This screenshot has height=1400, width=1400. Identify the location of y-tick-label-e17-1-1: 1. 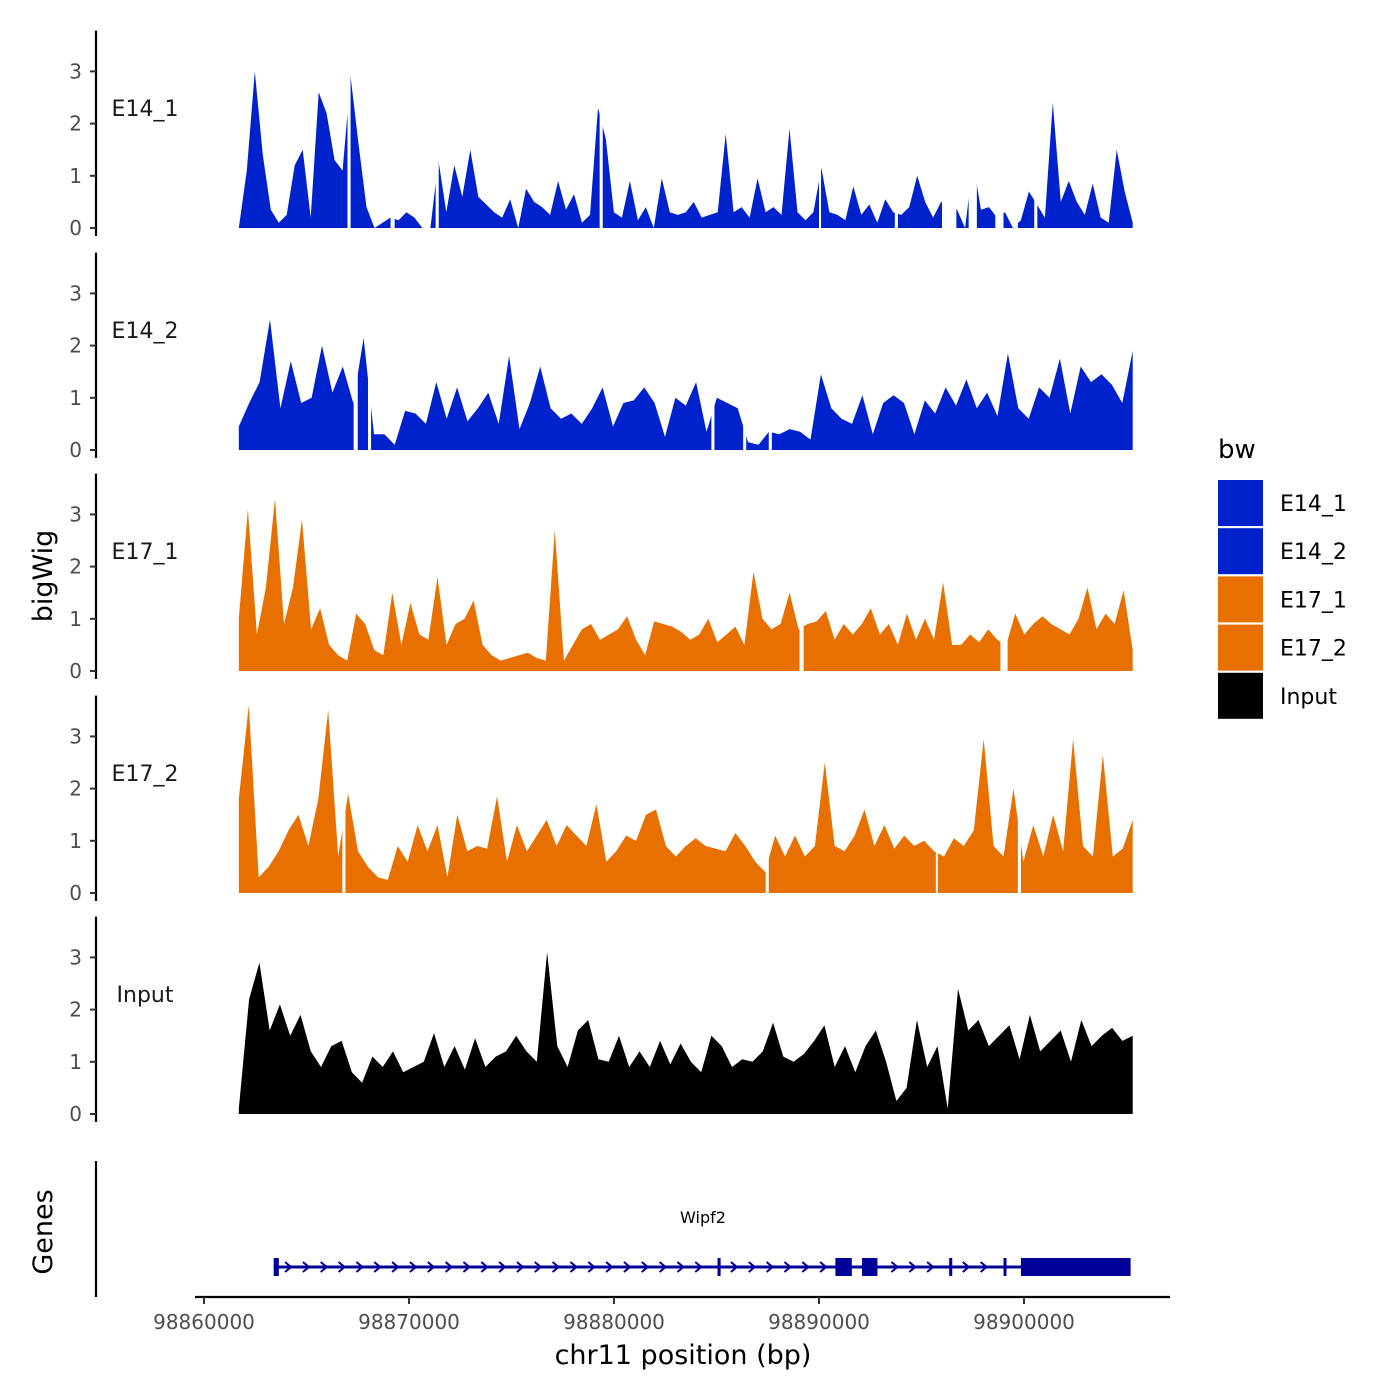
(75, 619).